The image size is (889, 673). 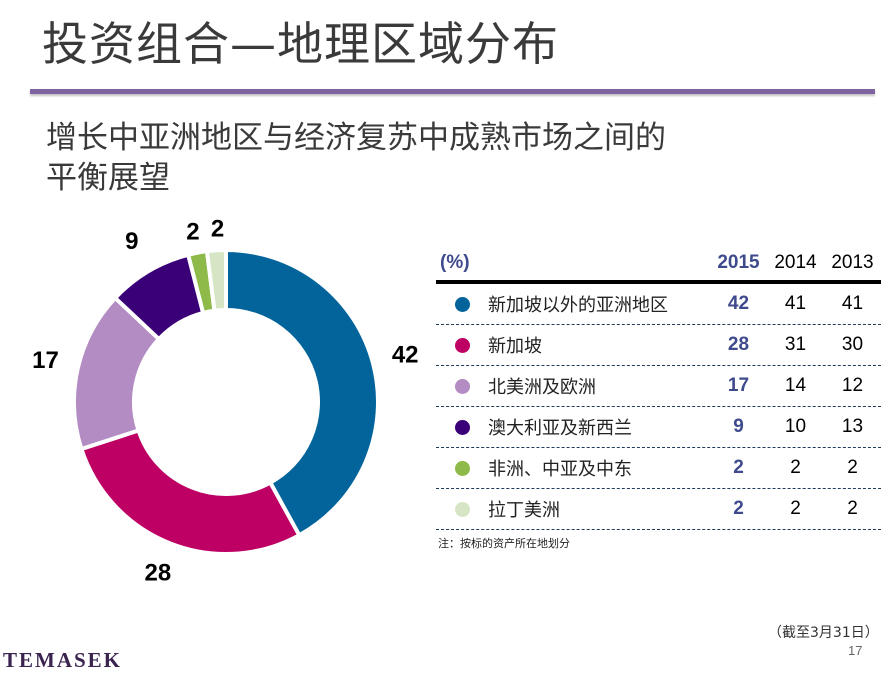 I want to click on table-row: 北美洲及欧洲 17 14 12, so click(x=658, y=386).